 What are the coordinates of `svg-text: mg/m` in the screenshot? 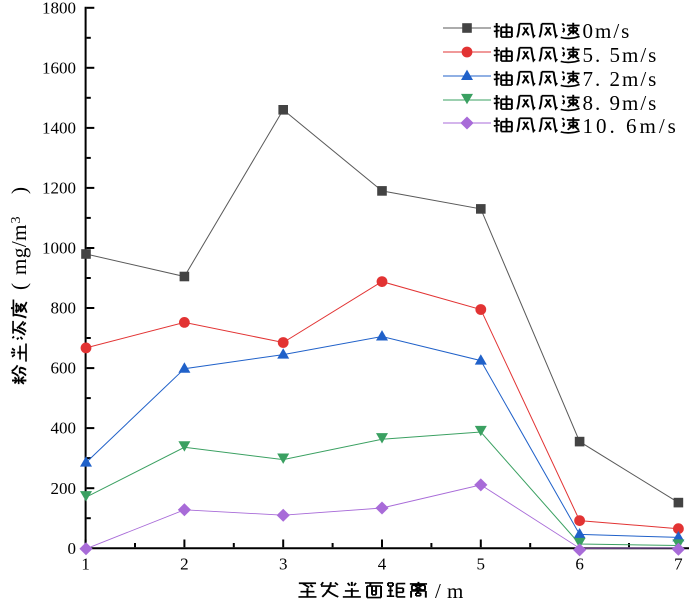 It's located at (19, 249).